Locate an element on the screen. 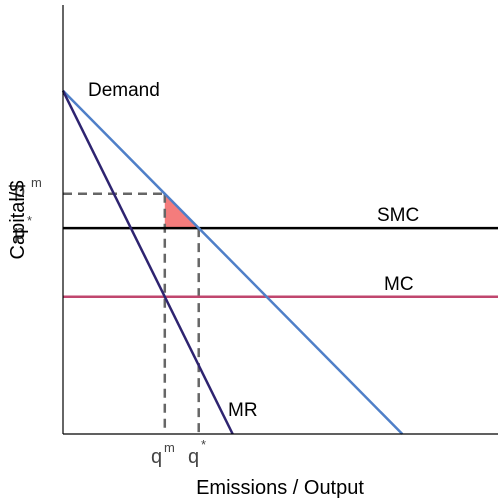 This screenshot has height=504, width=504. qstar-tick-sup: * is located at coordinates (203, 444).